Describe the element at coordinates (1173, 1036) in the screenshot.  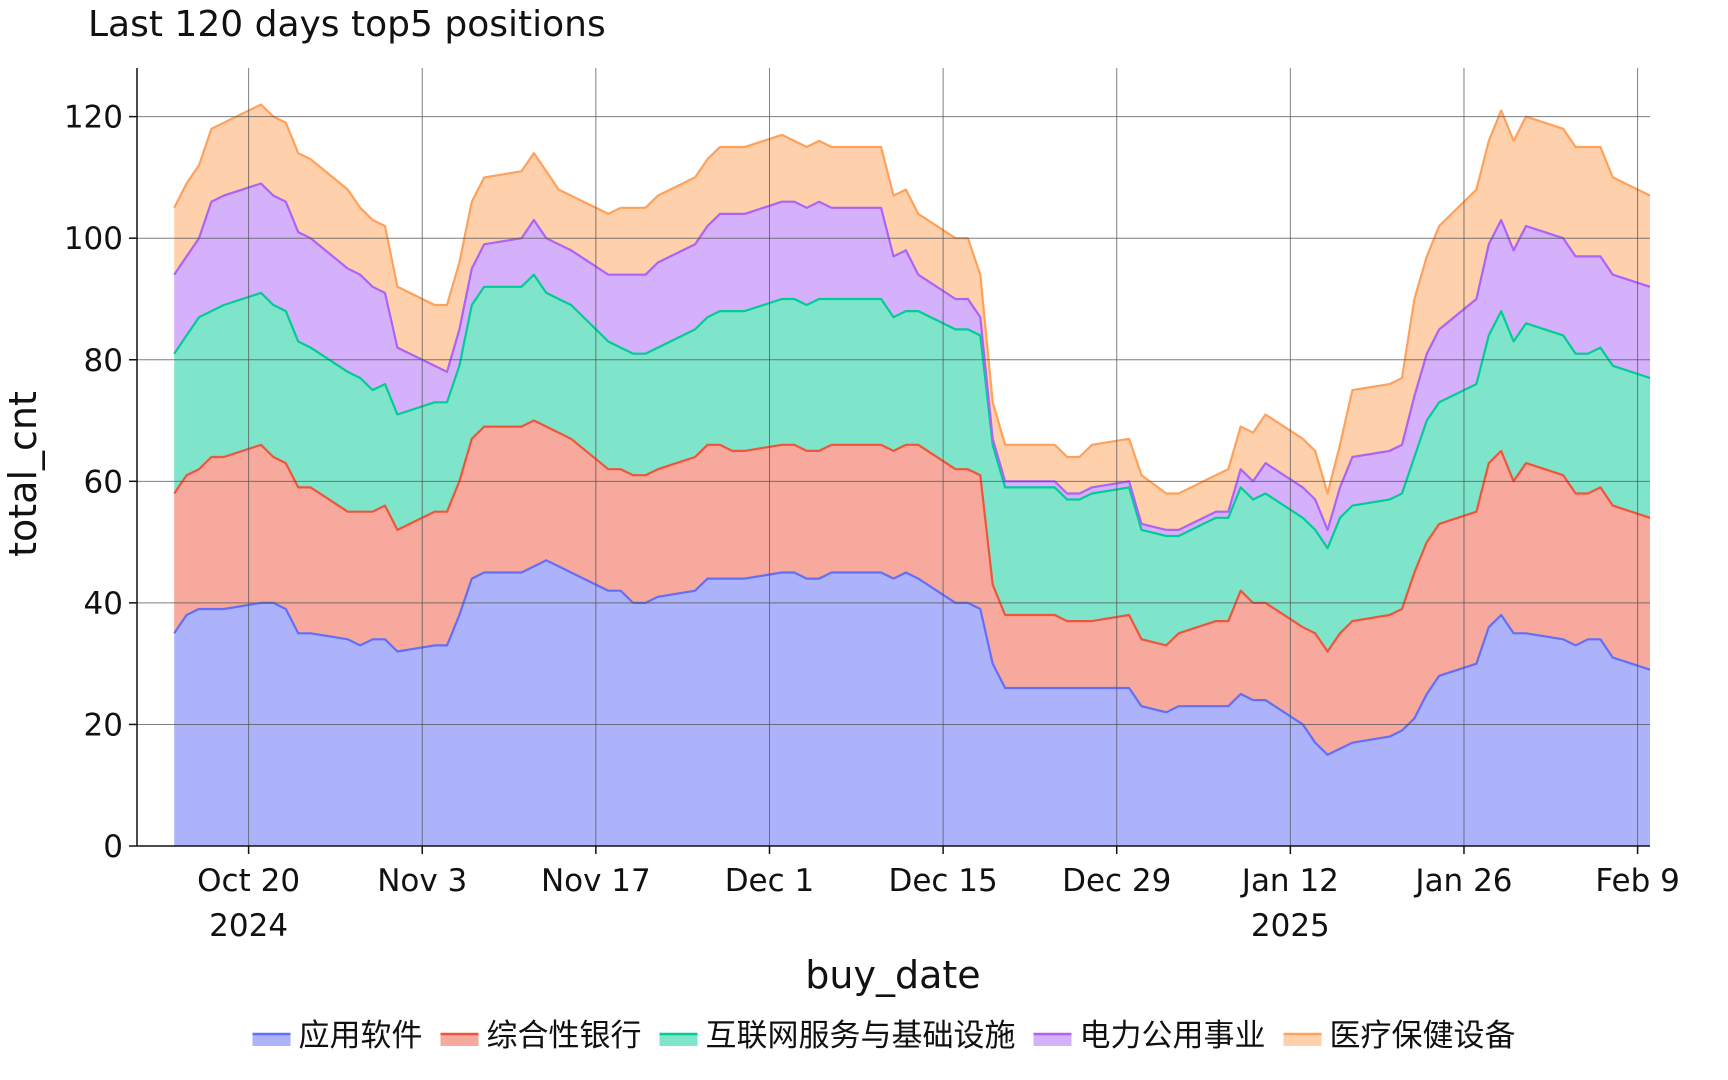
I see `legend-label-4: 电力公用事业` at that location.